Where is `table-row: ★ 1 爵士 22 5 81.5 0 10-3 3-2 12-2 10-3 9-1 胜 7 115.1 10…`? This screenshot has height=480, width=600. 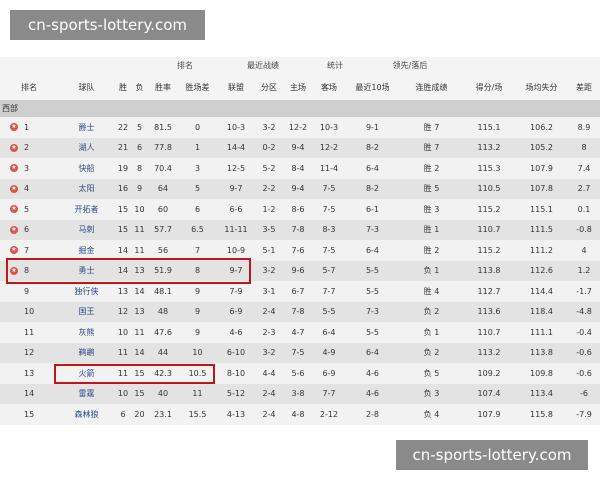 table-row: ★ 1 爵士 22 5 81.5 0 10-3 3-2 12-2 10-3 9-1 胜 7 115.1 10… is located at coordinates (300, 127).